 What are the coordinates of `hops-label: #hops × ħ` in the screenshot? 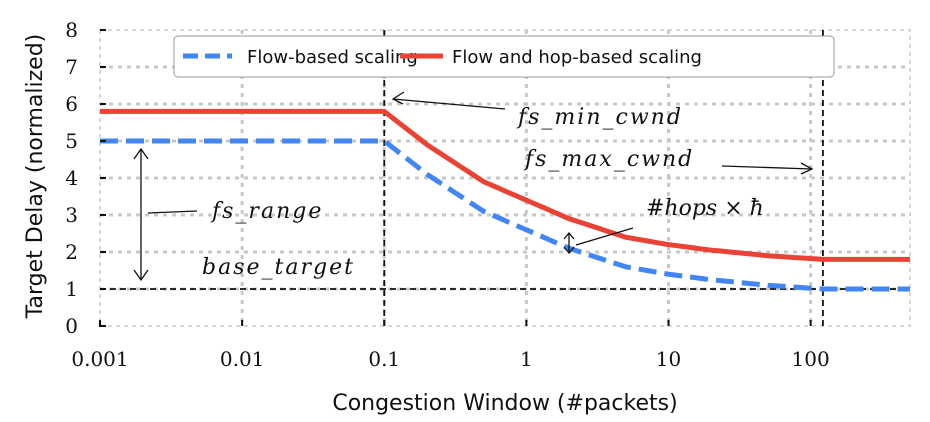 It's located at (705, 208).